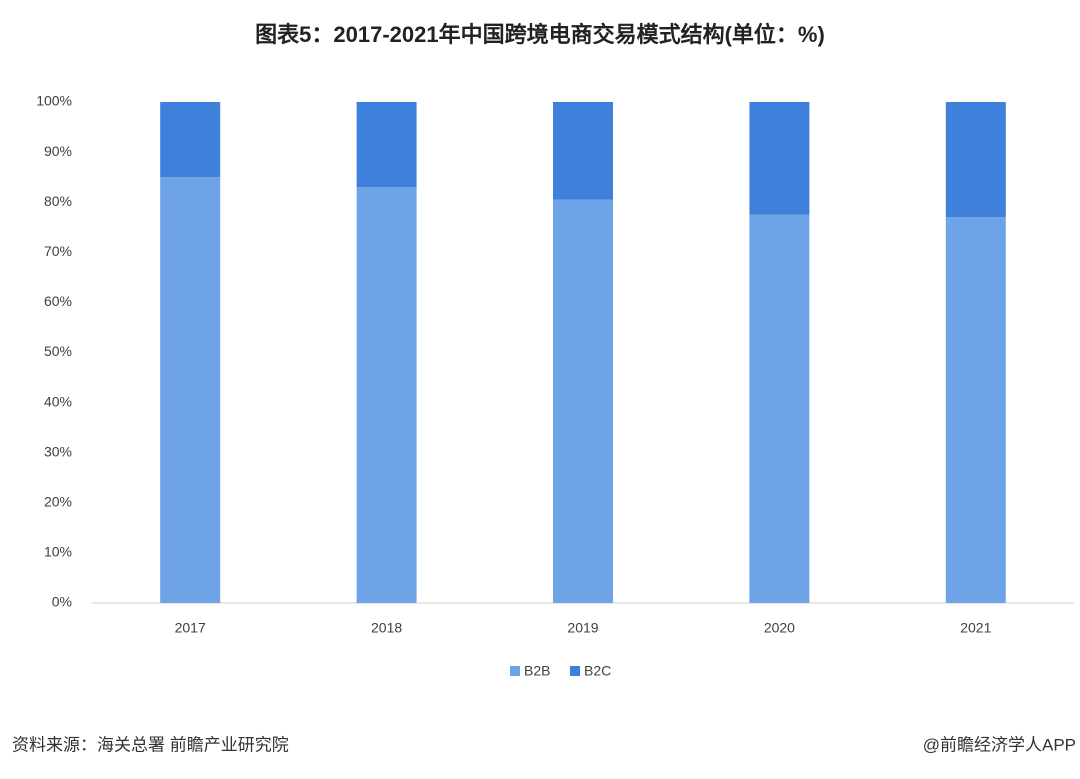  I want to click on y-tick-label: 60%, so click(58, 301).